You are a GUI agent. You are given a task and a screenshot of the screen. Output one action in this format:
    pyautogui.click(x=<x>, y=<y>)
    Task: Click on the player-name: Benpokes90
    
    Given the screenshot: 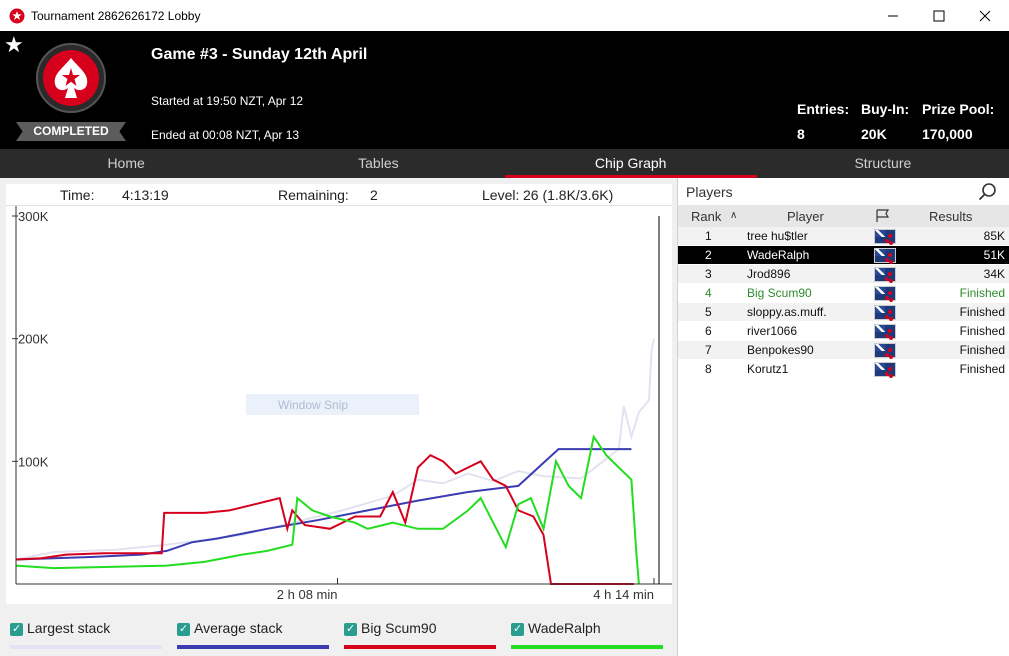 What is the action you would take?
    pyautogui.click(x=780, y=350)
    